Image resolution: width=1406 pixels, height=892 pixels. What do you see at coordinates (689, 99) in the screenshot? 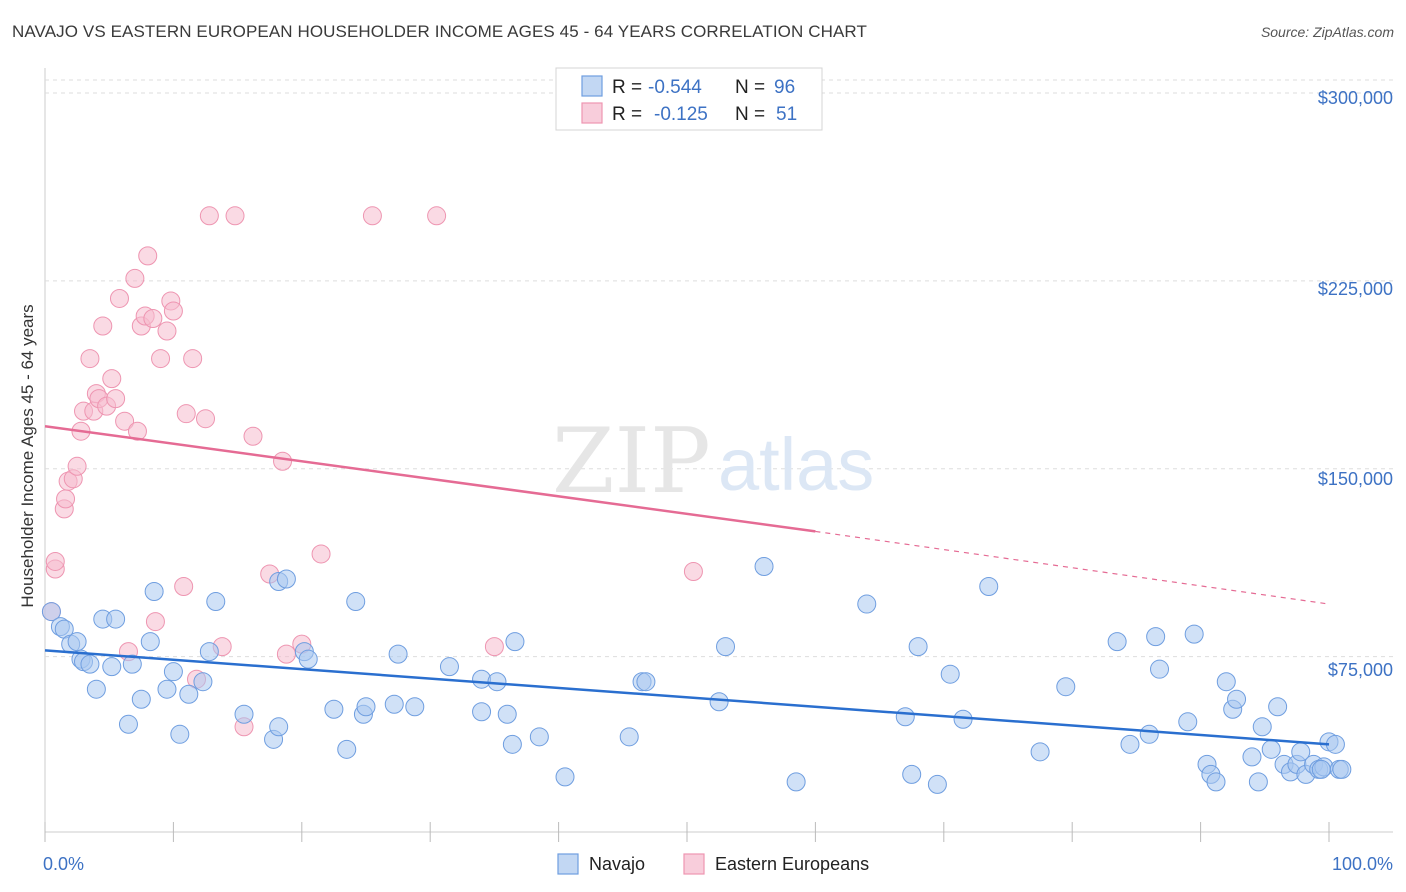
I see `legend-box: R = -0.544 N = 96 R = -0.125 N = 51` at bounding box center [689, 99].